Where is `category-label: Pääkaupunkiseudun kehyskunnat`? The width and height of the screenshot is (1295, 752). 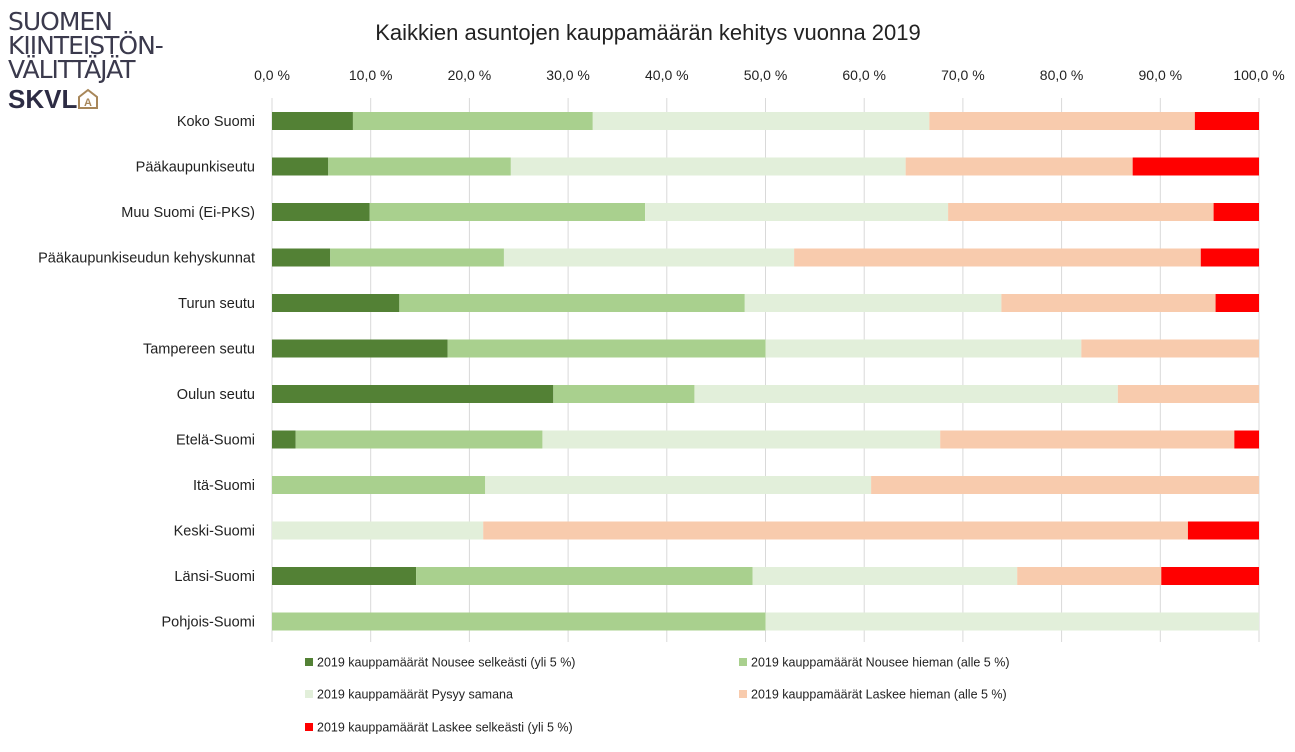
category-label: Pääkaupunkiseudun kehyskunnat is located at coordinates (146, 259).